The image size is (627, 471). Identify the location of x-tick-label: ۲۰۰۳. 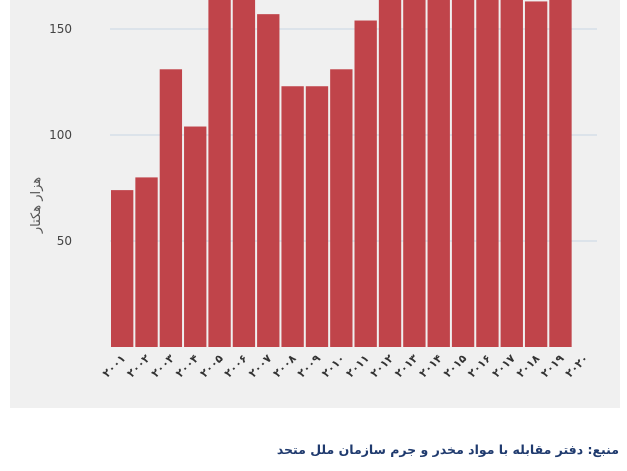
(163, 366).